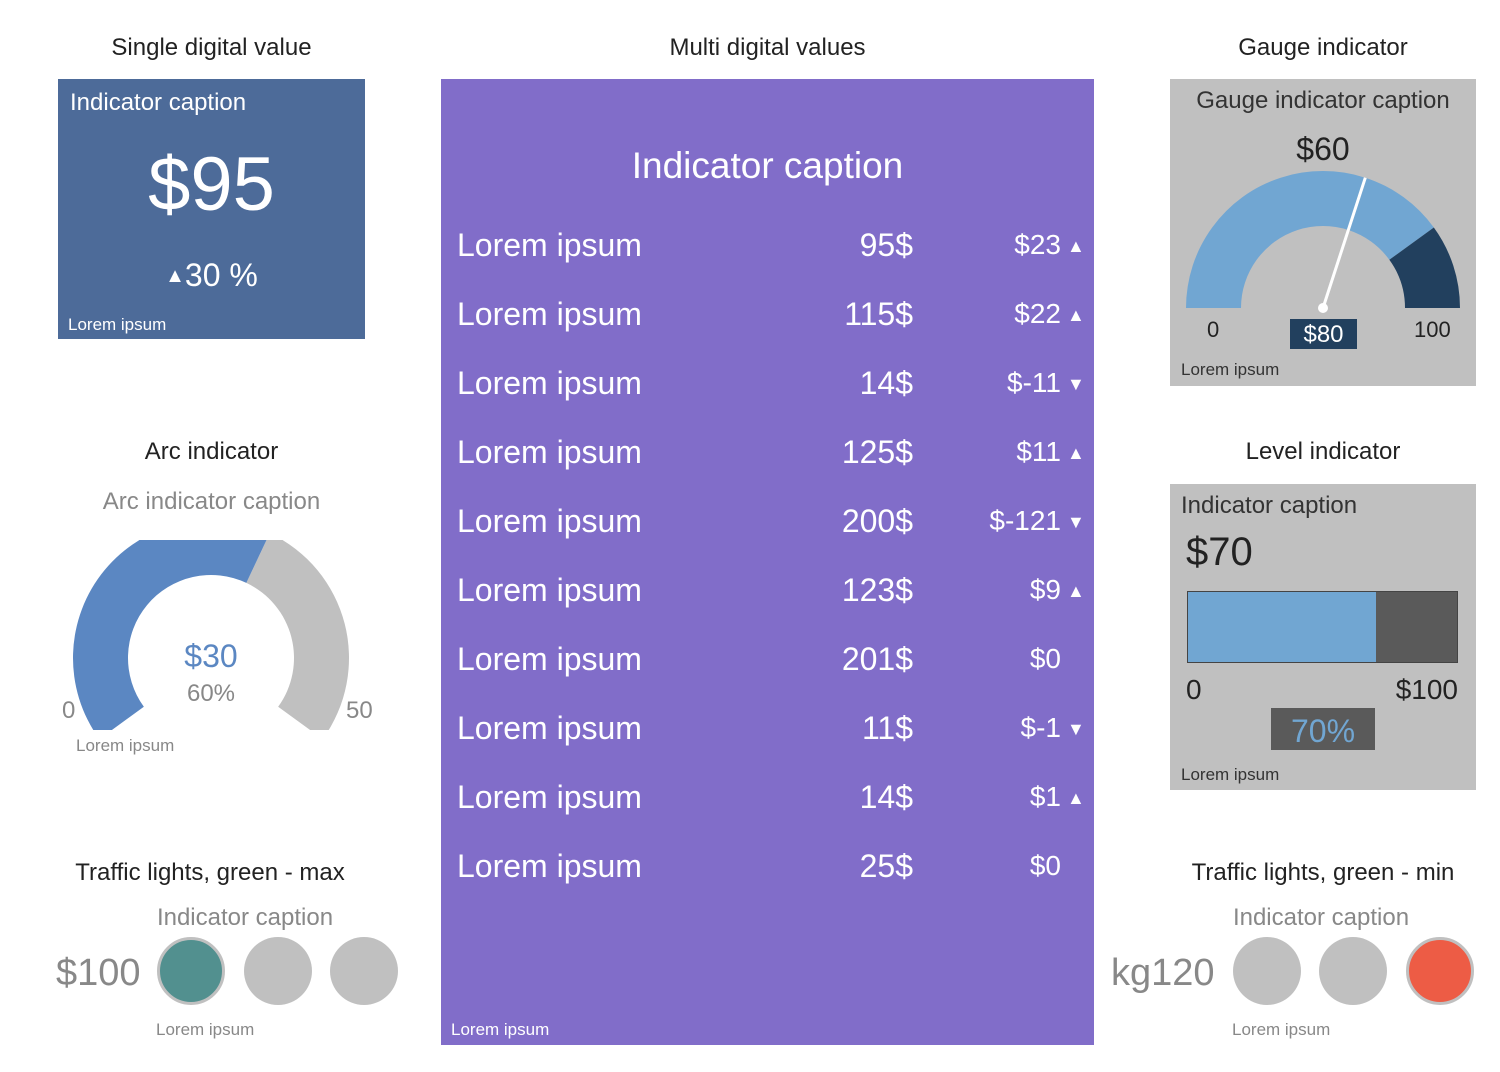  Describe the element at coordinates (1282, 627) in the screenshot. I see `level-bar-fill` at that location.